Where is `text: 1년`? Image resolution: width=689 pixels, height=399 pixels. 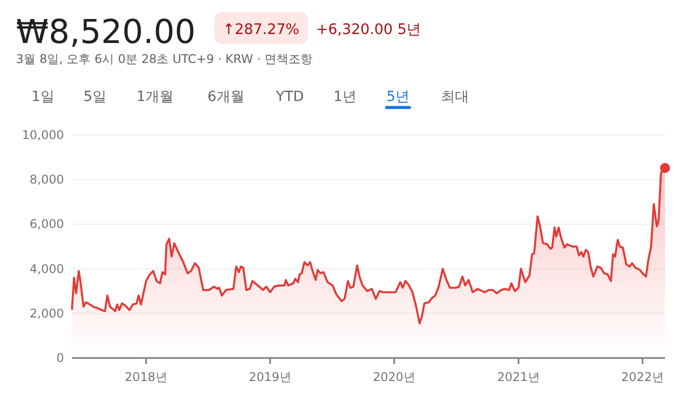
text: 1년 is located at coordinates (345, 97).